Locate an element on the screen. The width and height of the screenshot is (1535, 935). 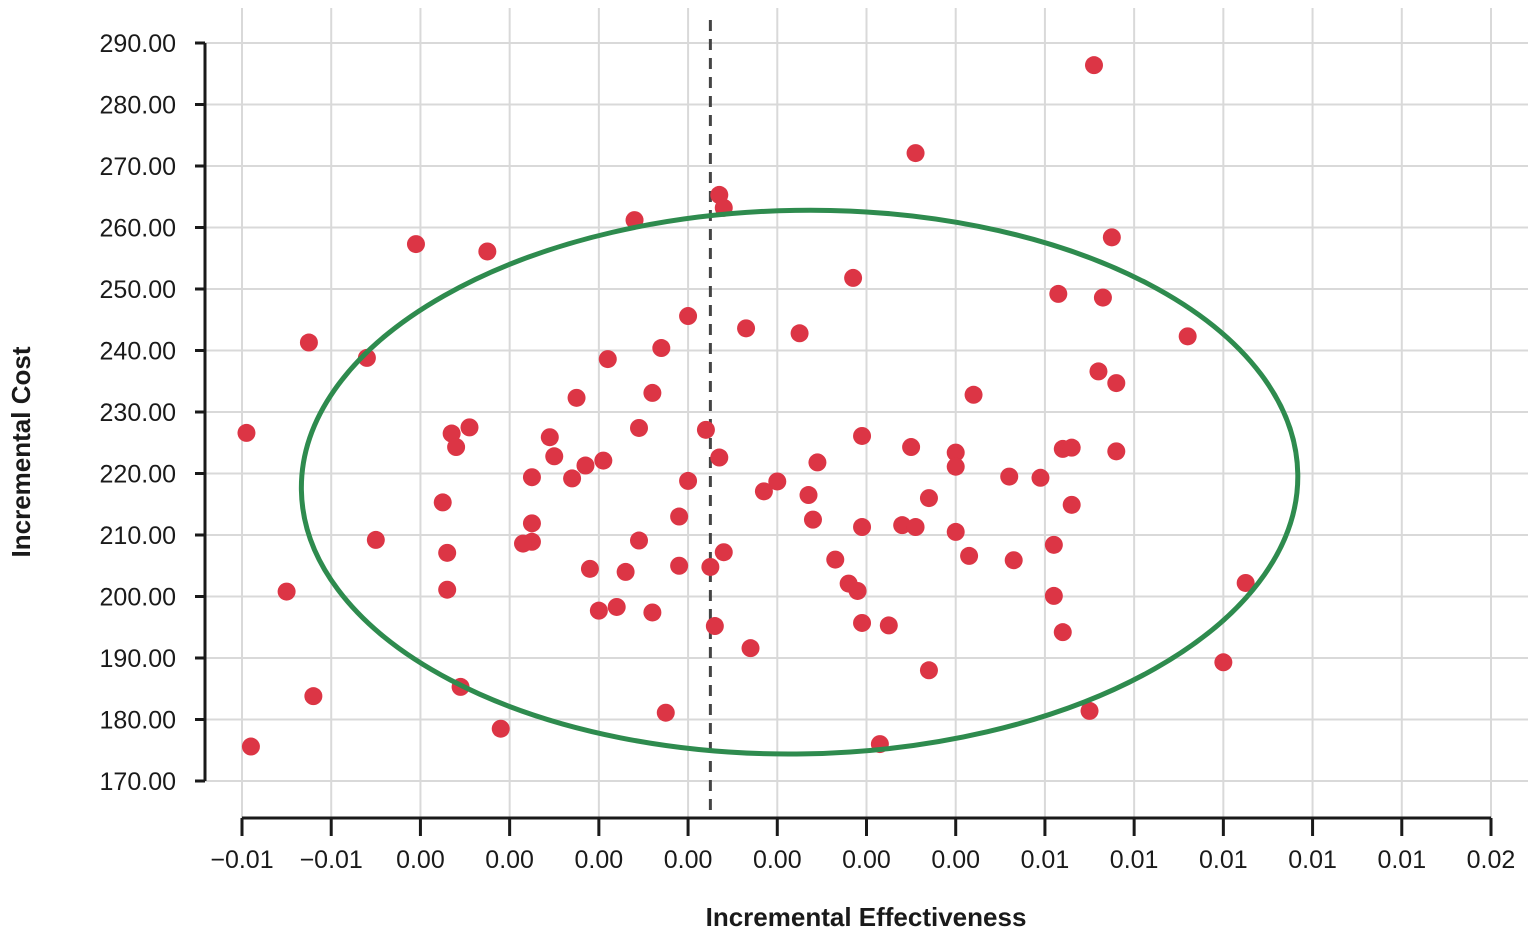
y-tick-label: 200.00 is located at coordinates (138, 598).